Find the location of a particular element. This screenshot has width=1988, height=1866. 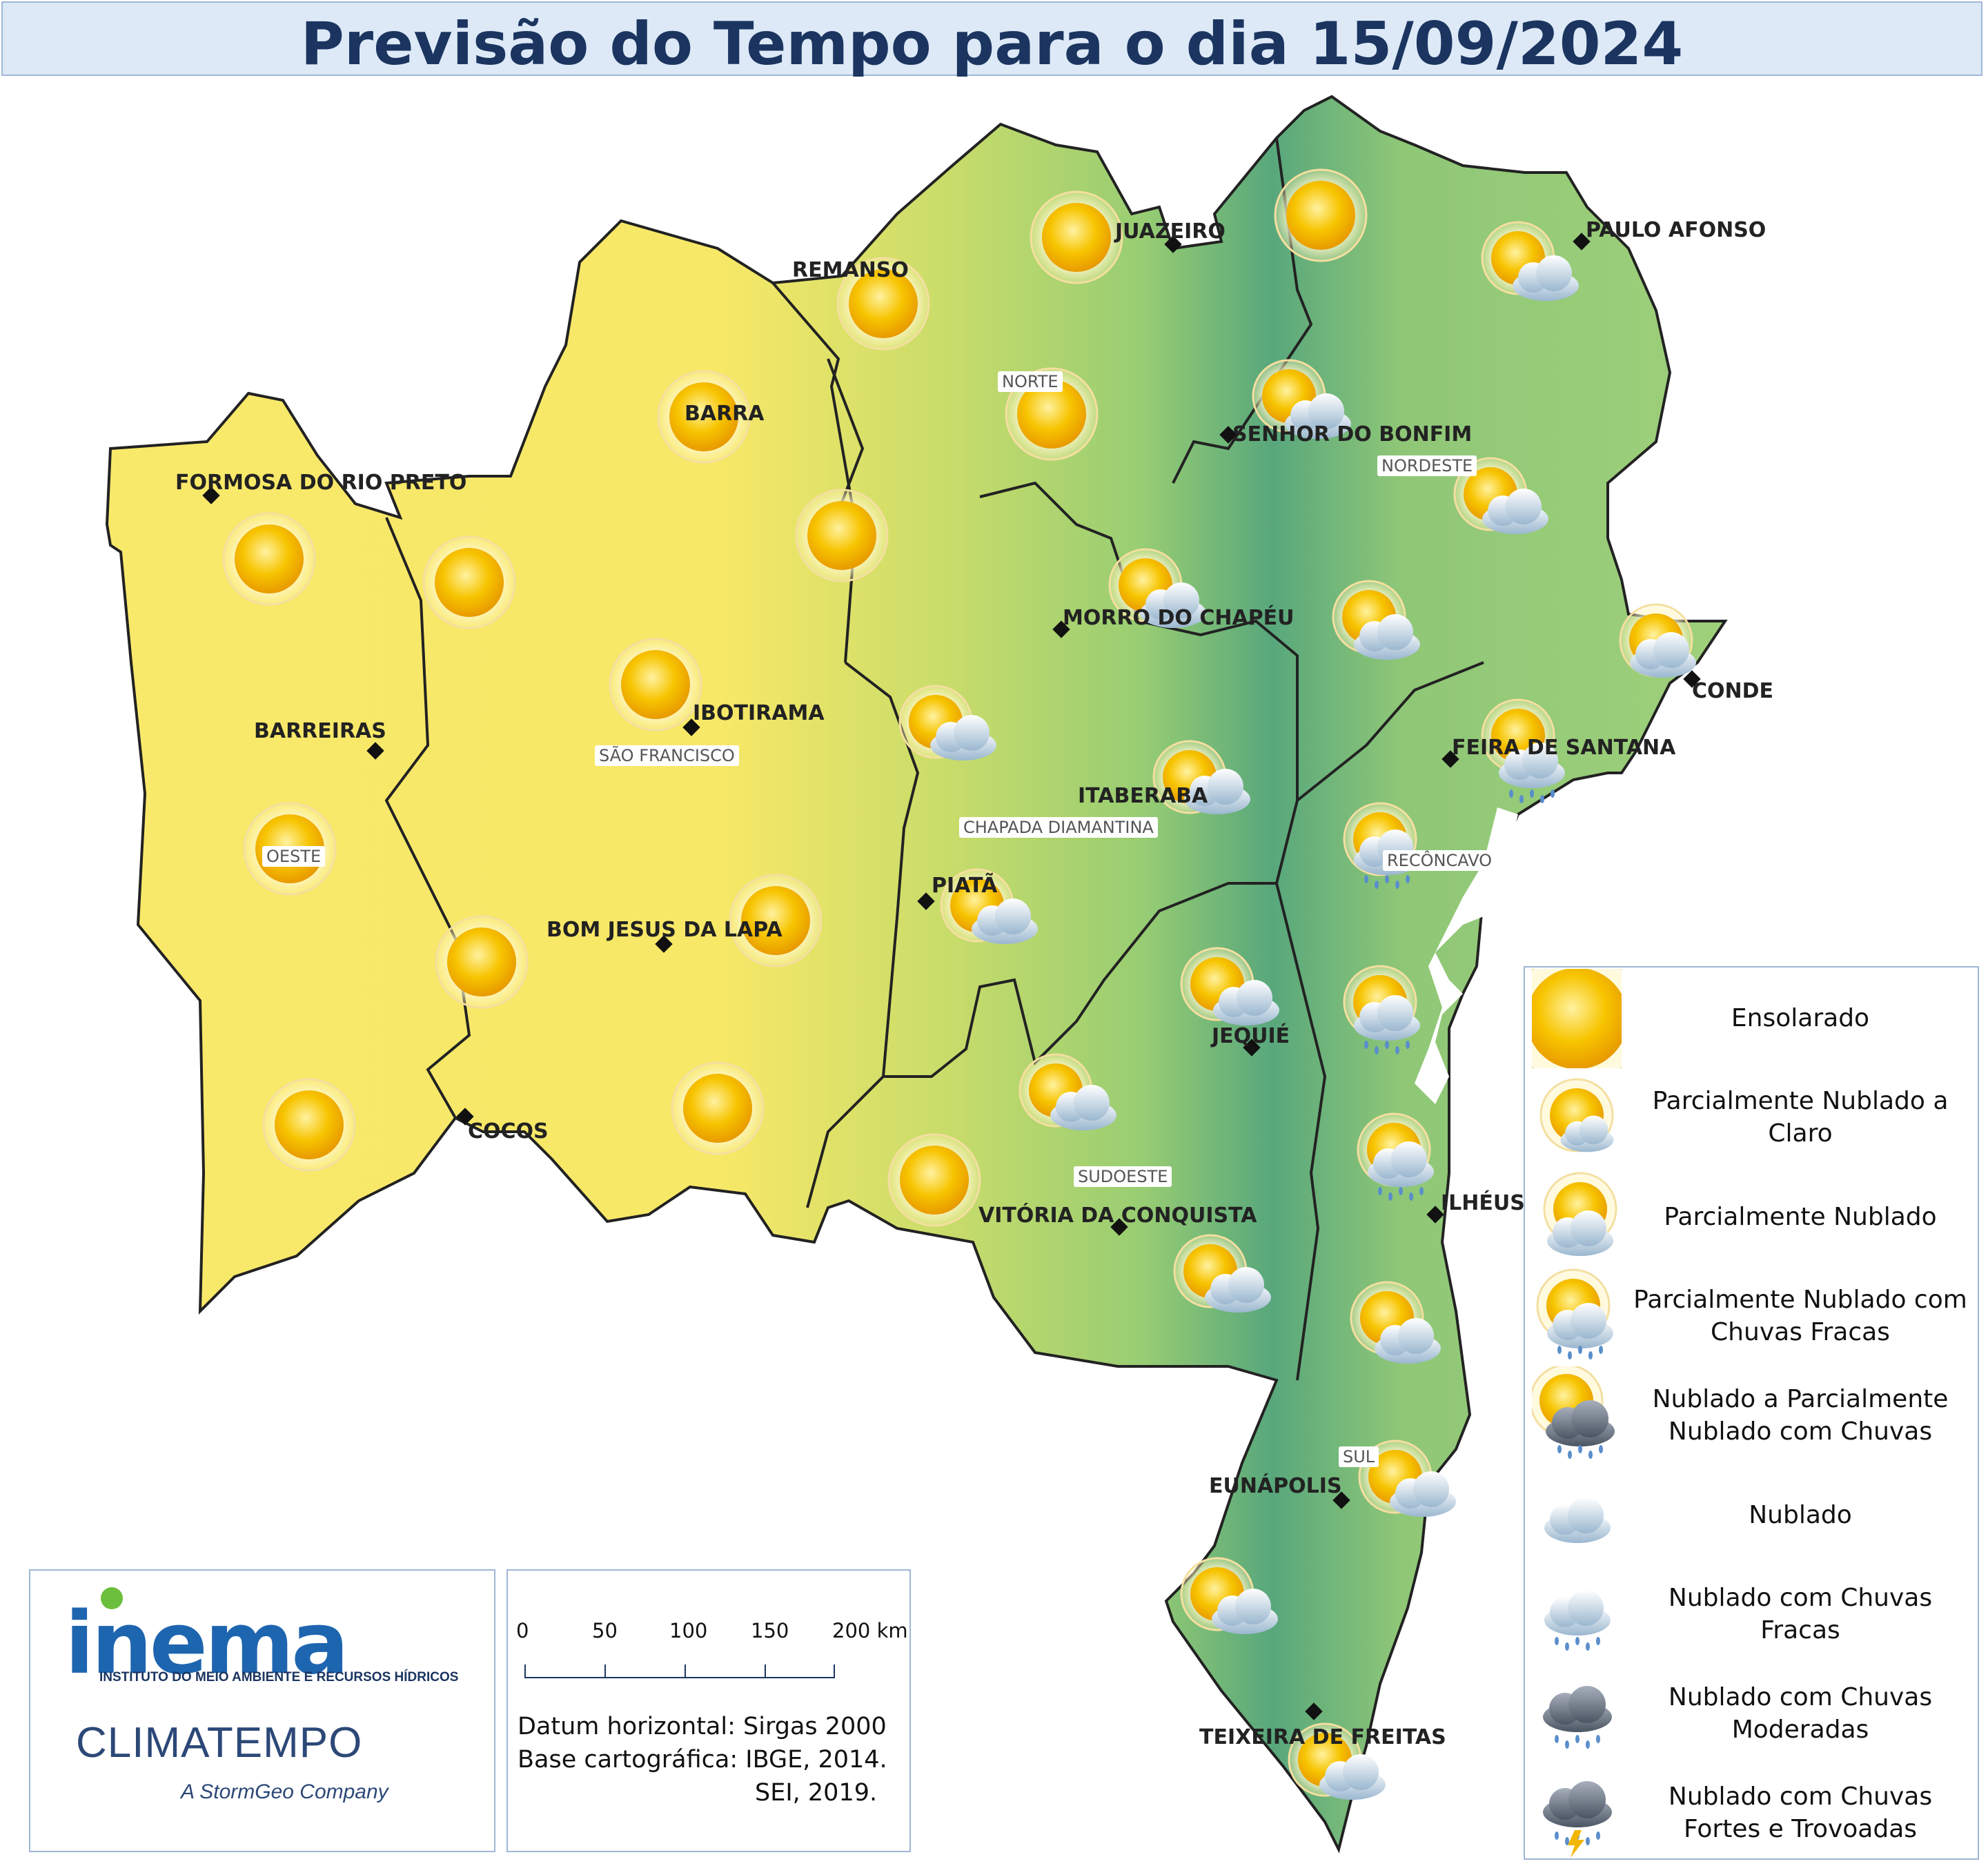

legend-item: Ensolarado is located at coordinates (1751, 1018).